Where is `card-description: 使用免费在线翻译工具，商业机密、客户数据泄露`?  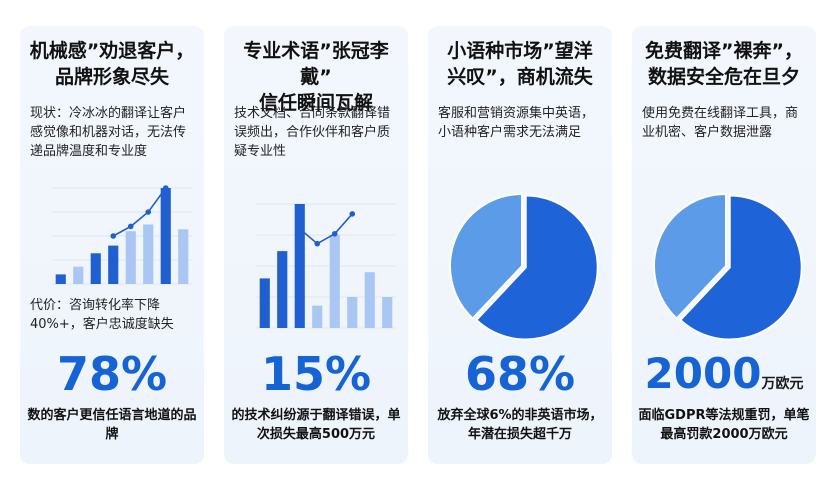
card-description: 使用免费在线翻译工具，商业机密、客户数据泄露 is located at coordinates (720, 123).